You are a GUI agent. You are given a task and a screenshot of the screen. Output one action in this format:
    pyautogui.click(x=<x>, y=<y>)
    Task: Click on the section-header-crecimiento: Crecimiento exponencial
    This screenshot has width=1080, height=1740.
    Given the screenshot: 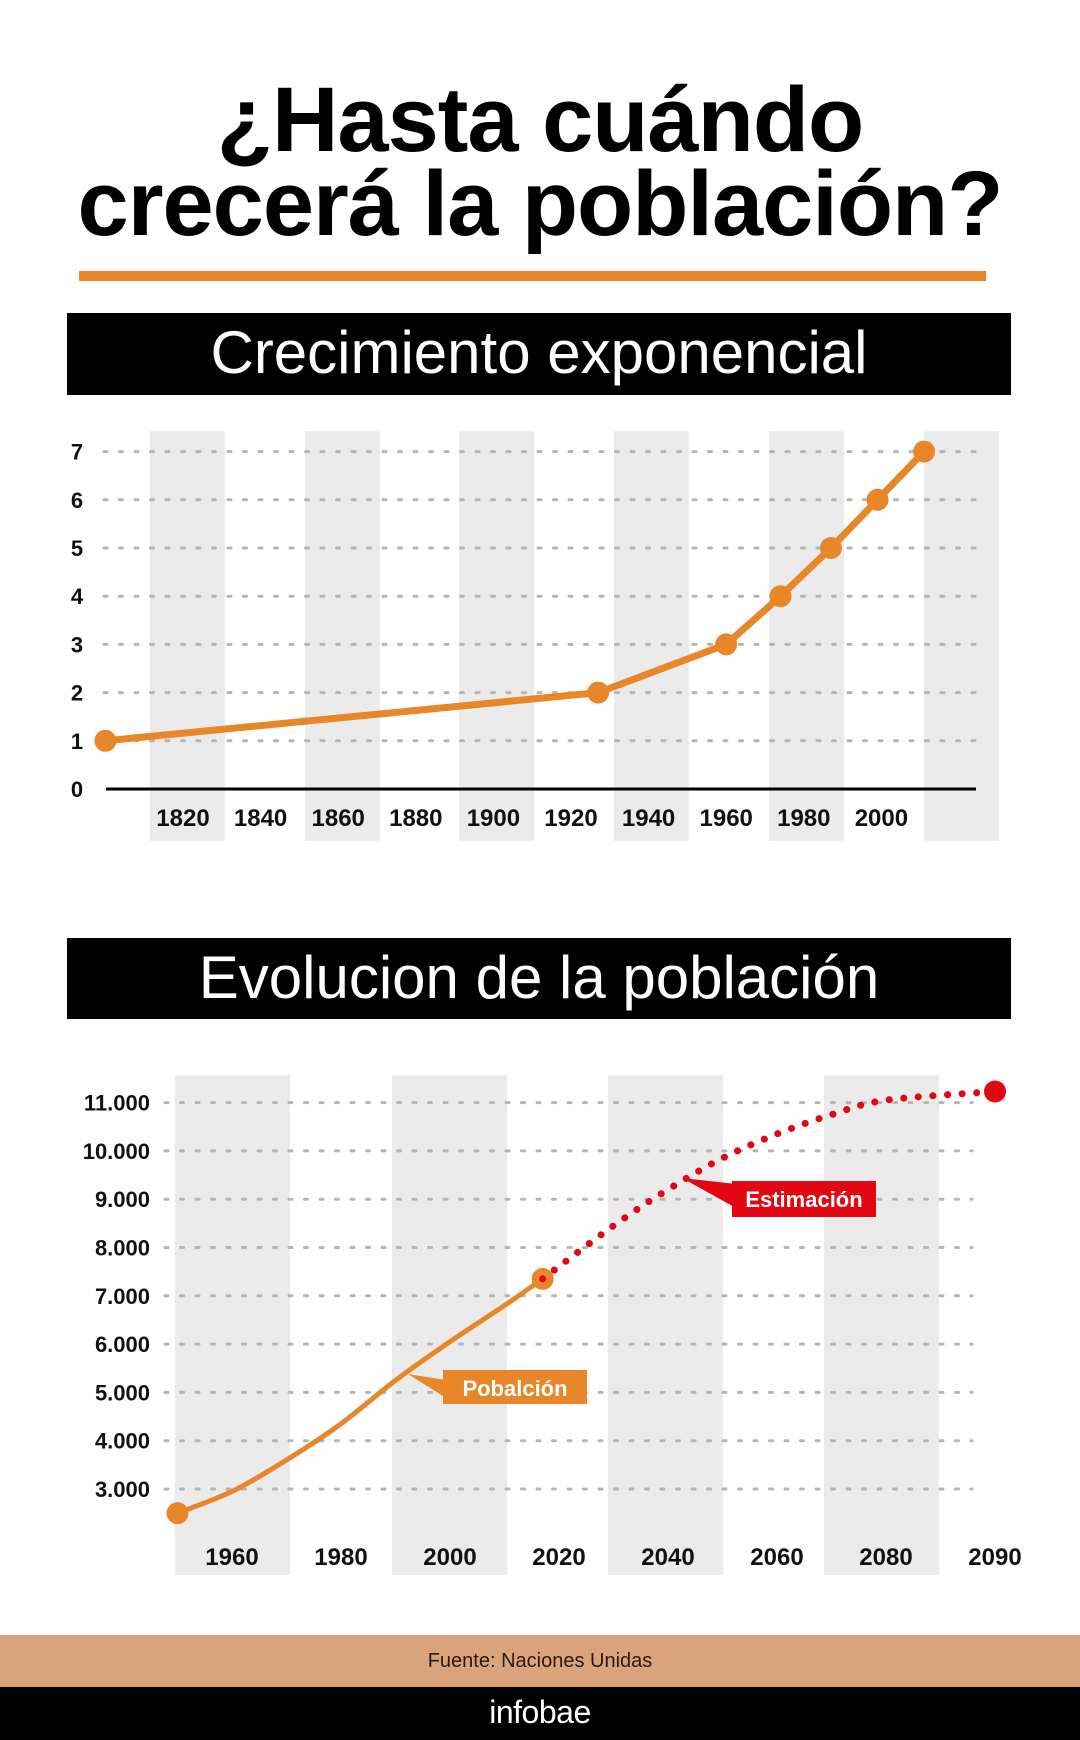 What is the action you would take?
    pyautogui.click(x=539, y=354)
    